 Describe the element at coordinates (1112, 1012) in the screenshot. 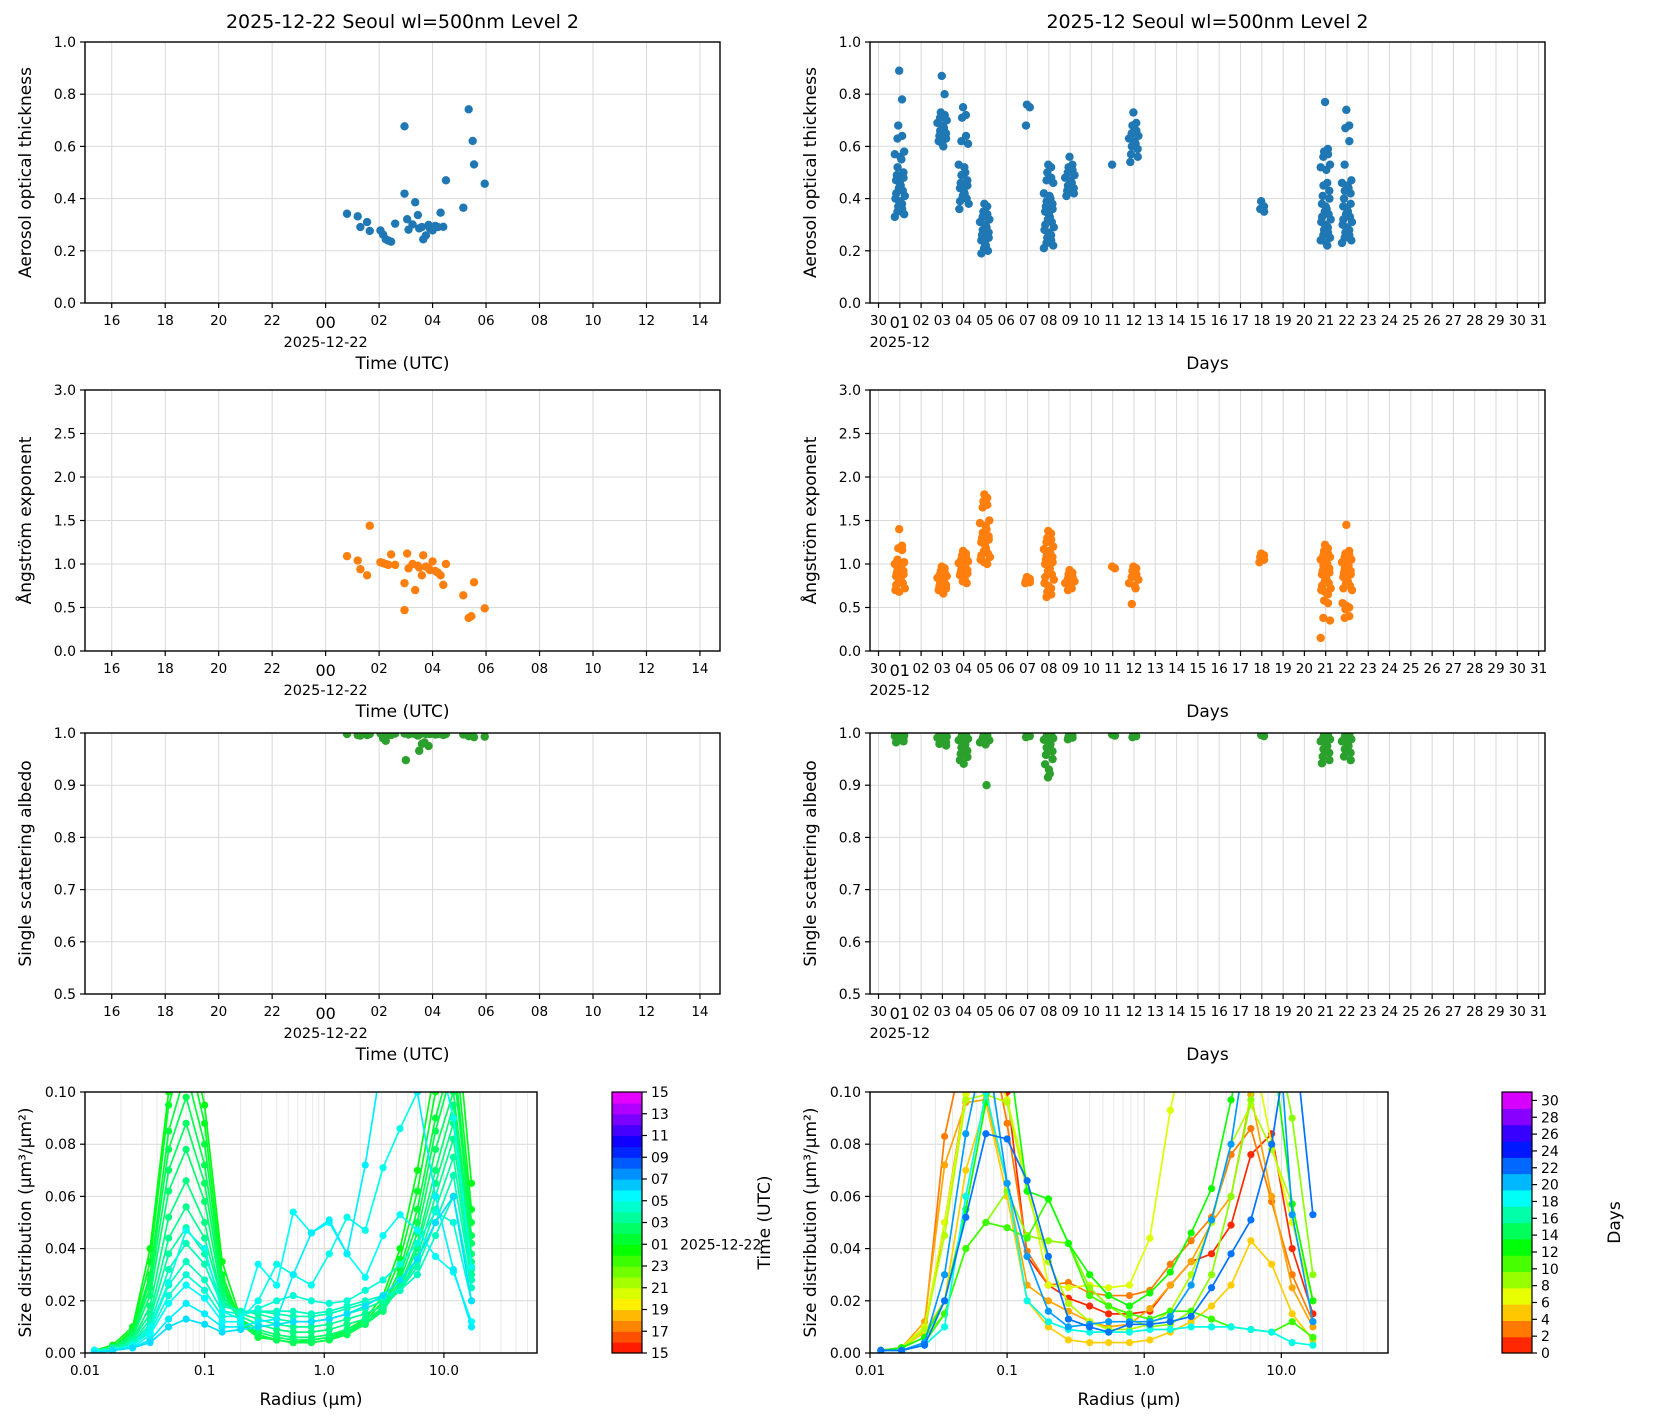

I see `x-tick-label: 11` at that location.